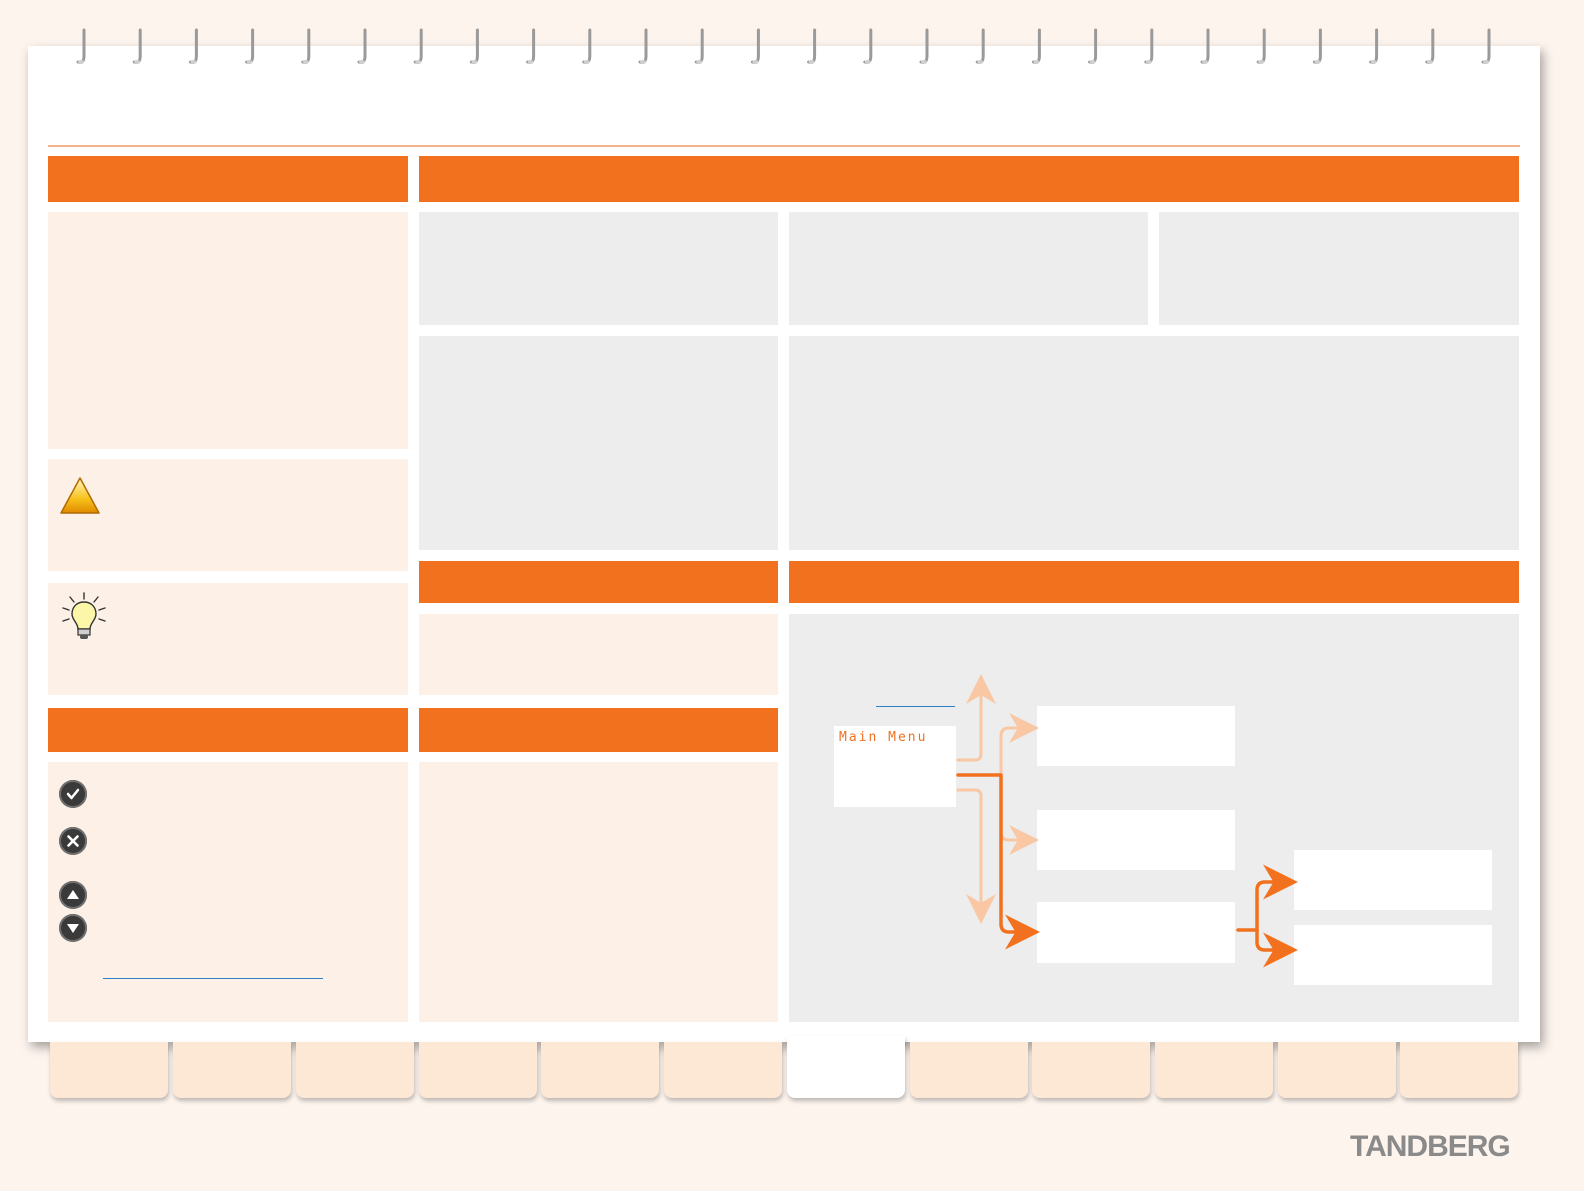 This screenshot has height=1191, width=1584. What do you see at coordinates (228, 179) in the screenshot?
I see `left-header-bar` at bounding box center [228, 179].